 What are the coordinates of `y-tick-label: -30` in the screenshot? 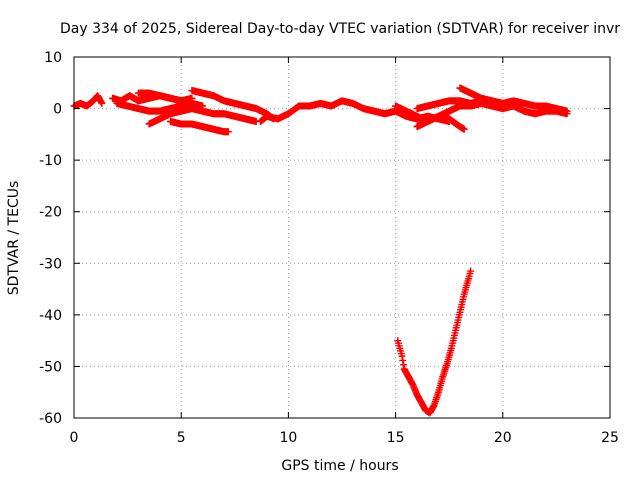 It's located at (50, 264).